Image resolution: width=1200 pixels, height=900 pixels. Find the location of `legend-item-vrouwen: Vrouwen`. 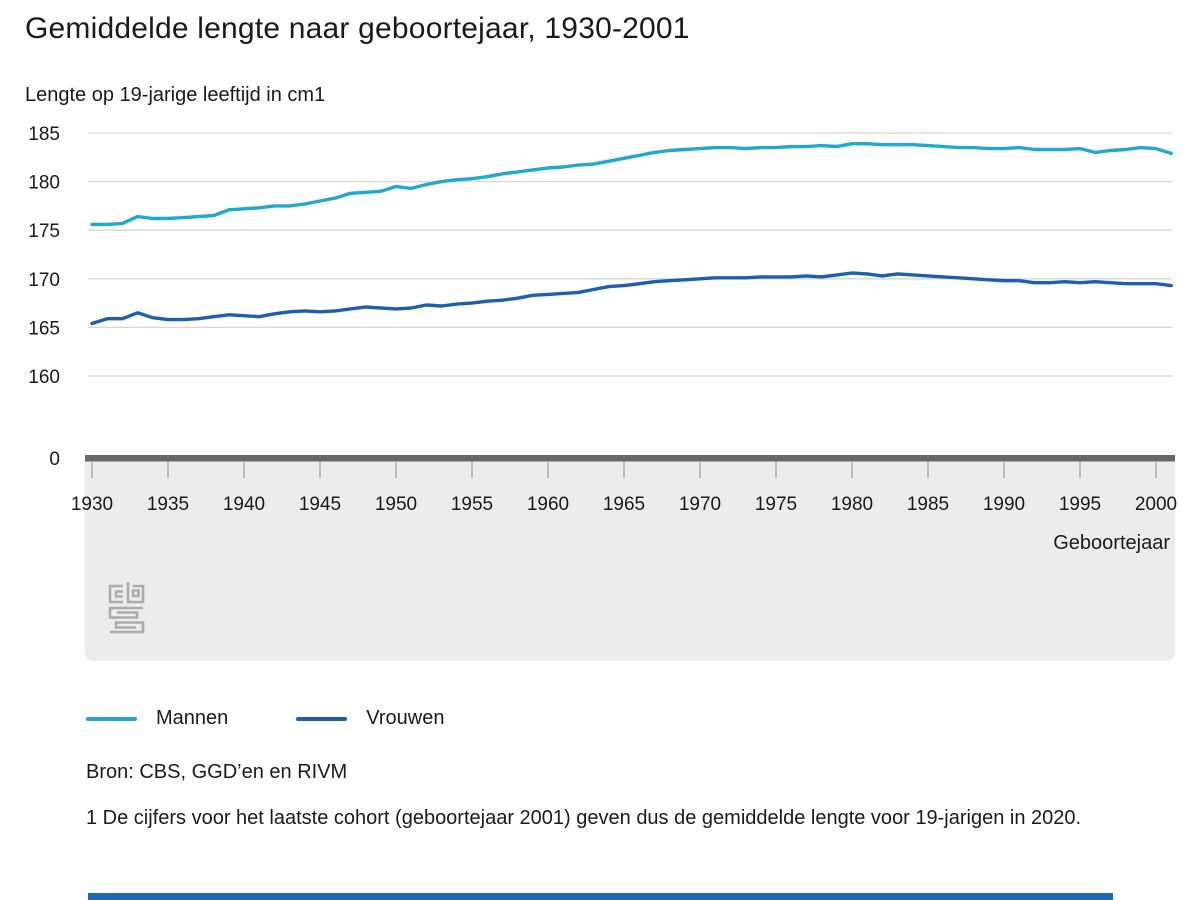

legend-item-vrouwen: Vrouwen is located at coordinates (370, 718).